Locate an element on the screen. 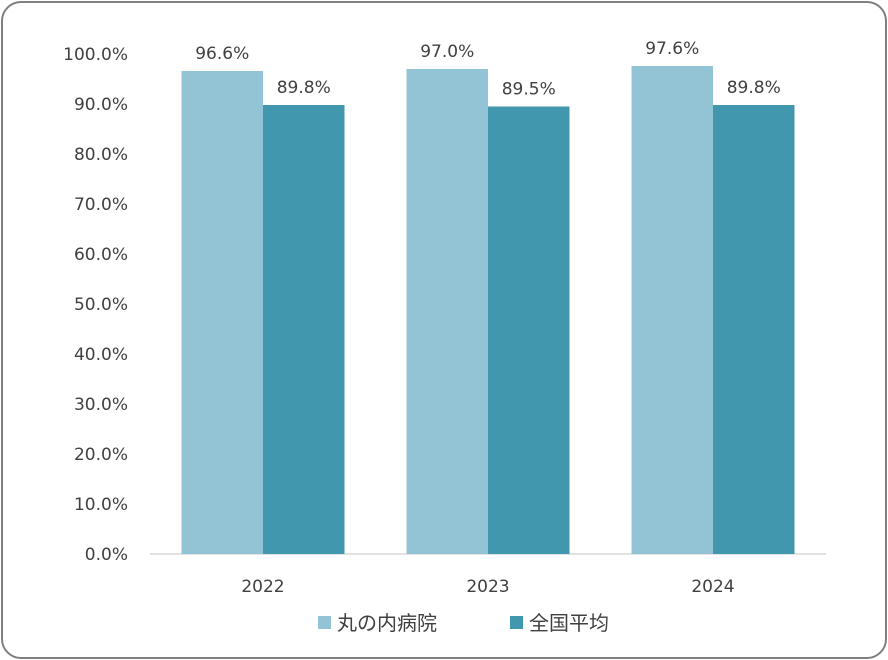 This screenshot has width=888, height=660. bar-marunouchi-2022 is located at coordinates (222, 312).